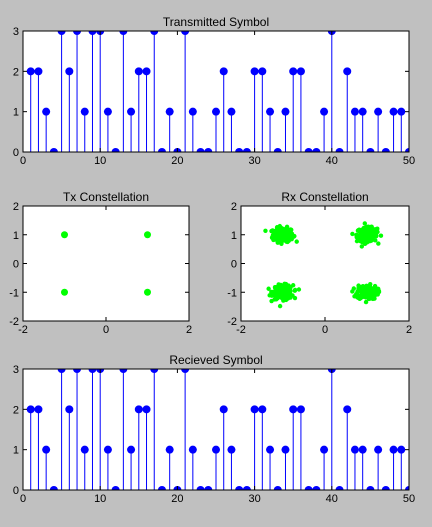  Describe the element at coordinates (324, 197) in the screenshot. I see `chart-title: Rx Constellation` at that location.